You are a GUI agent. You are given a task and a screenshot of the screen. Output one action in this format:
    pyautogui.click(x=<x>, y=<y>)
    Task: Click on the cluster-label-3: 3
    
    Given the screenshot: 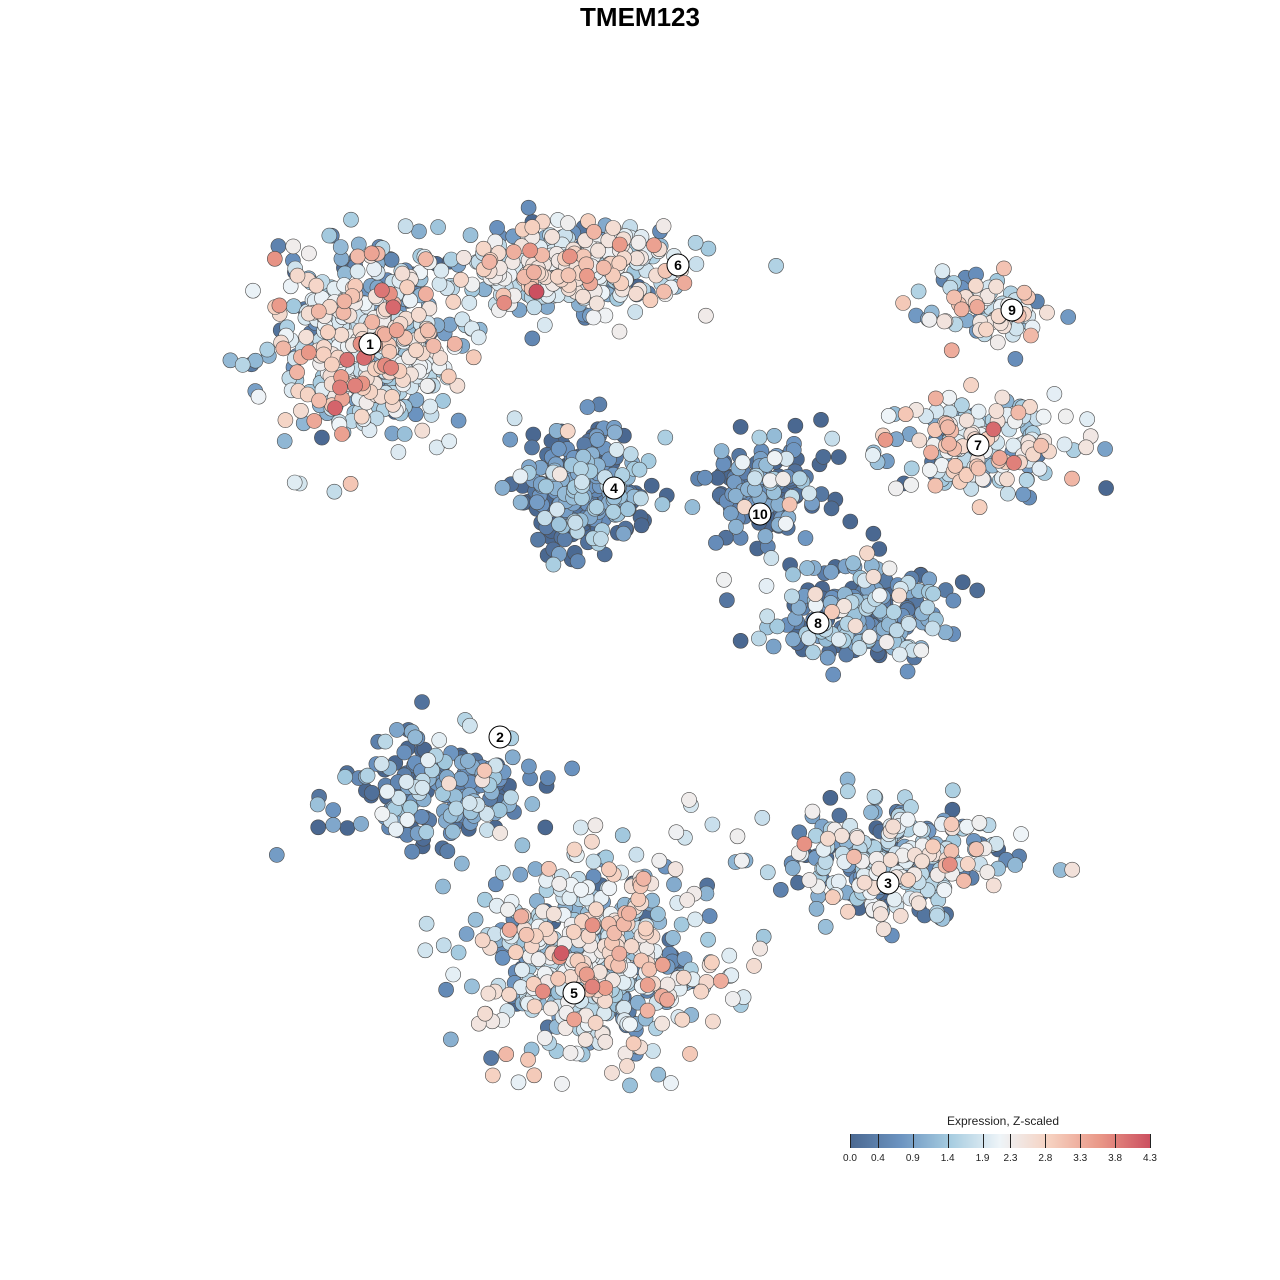 What is the action you would take?
    pyautogui.click(x=888, y=883)
    